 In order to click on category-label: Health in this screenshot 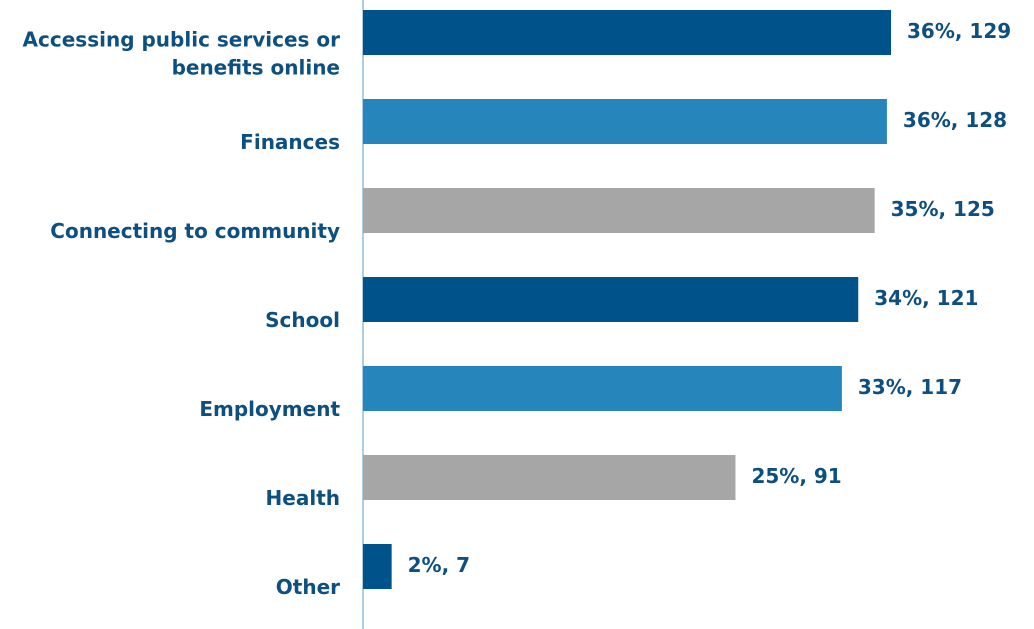, I will do `click(303, 498)`.